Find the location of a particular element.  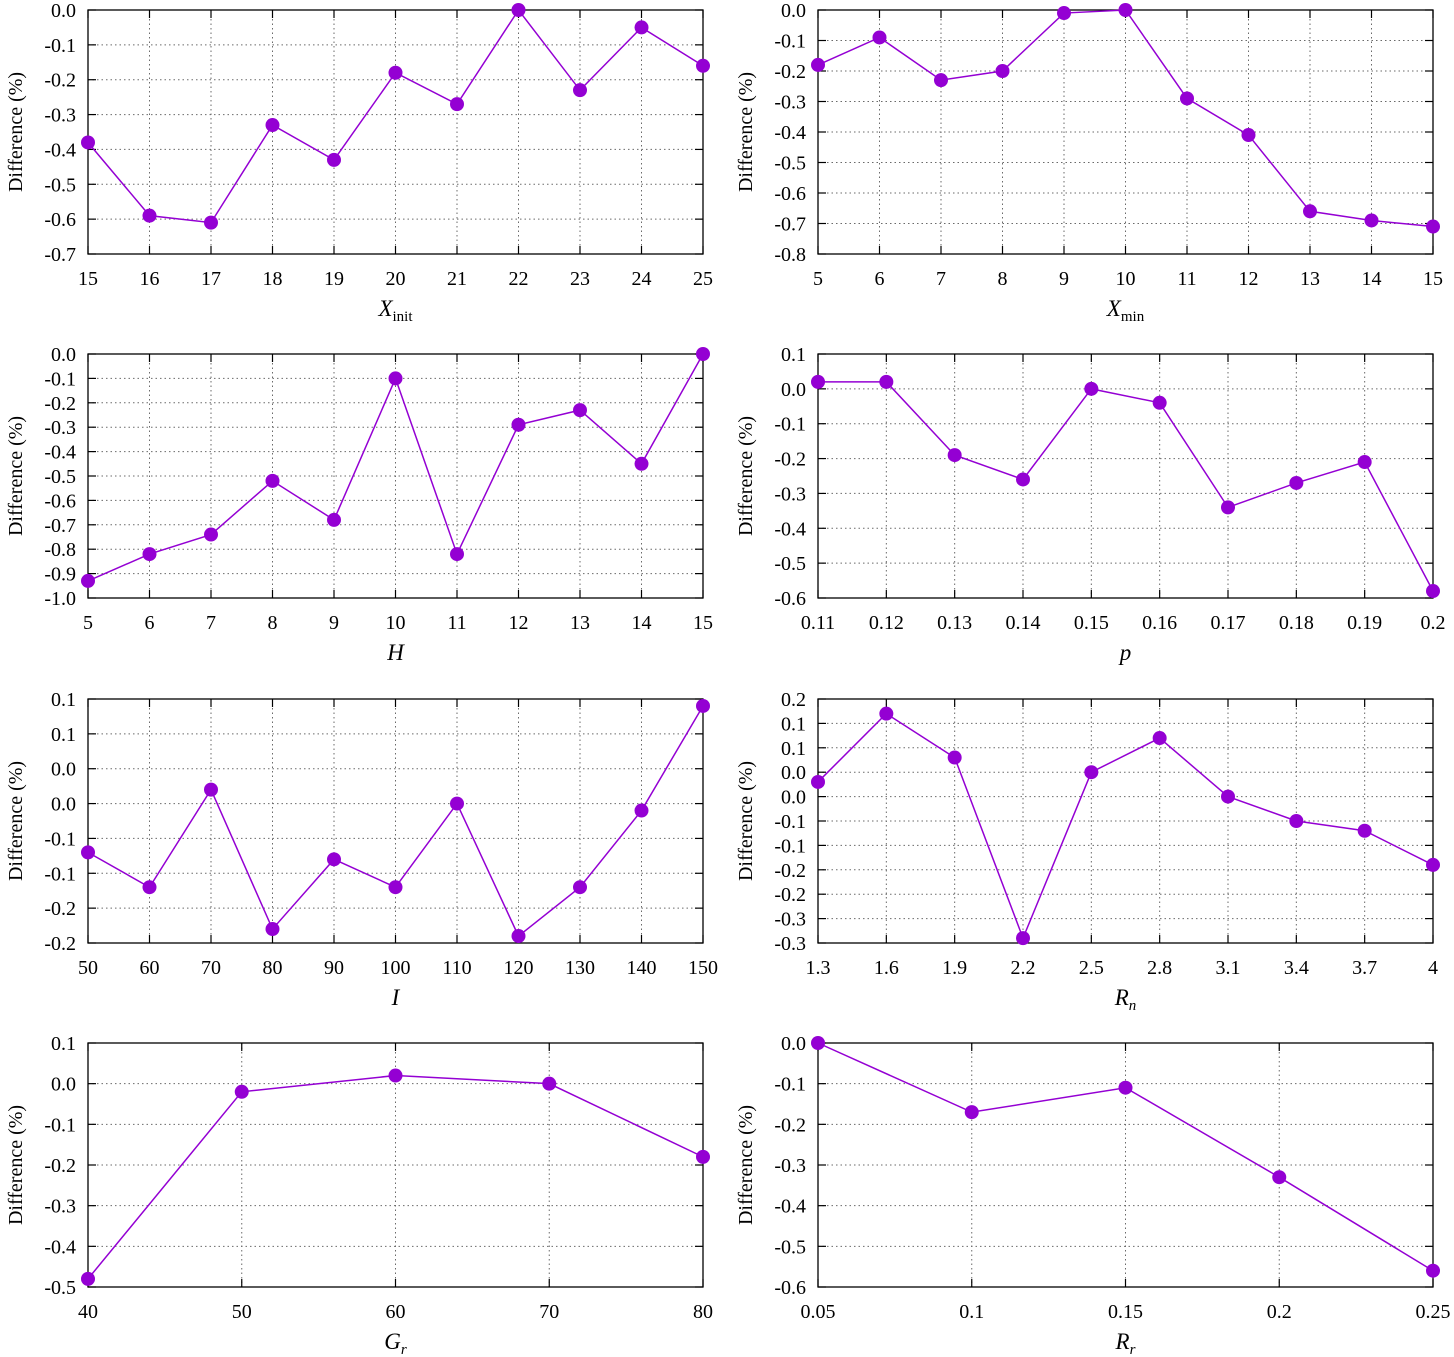

x-tick-label: 14 is located at coordinates (642, 623).